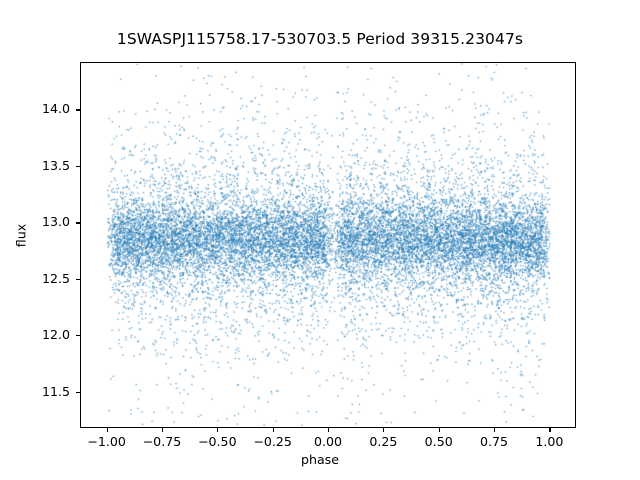 This screenshot has width=640, height=480. Describe the element at coordinates (21, 235) in the screenshot. I see `y-axis-label: flux` at that location.